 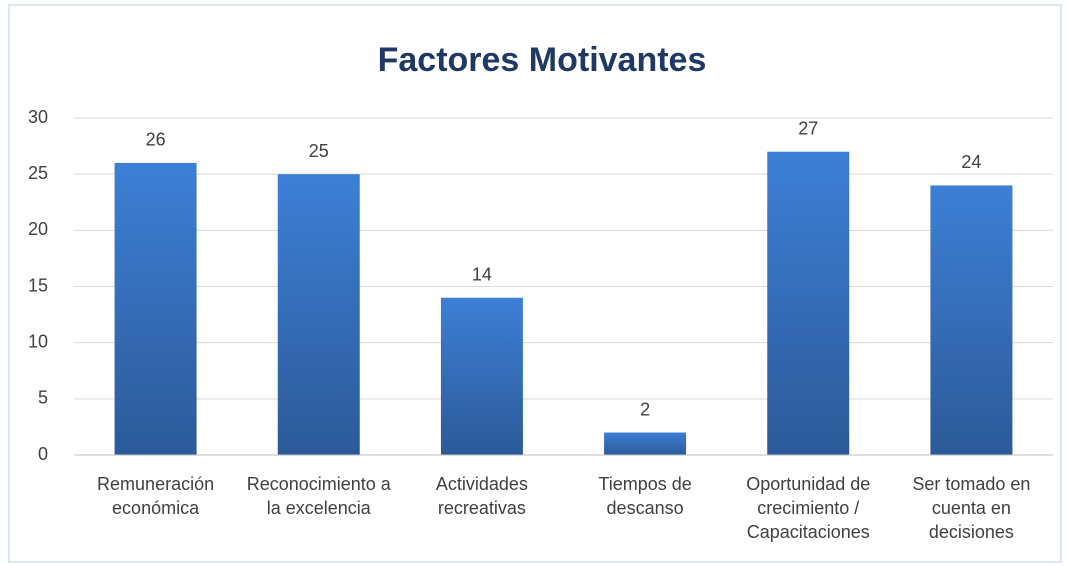 I want to click on x-tick-label: Reconocimiento a la excelencia, so click(x=319, y=496).